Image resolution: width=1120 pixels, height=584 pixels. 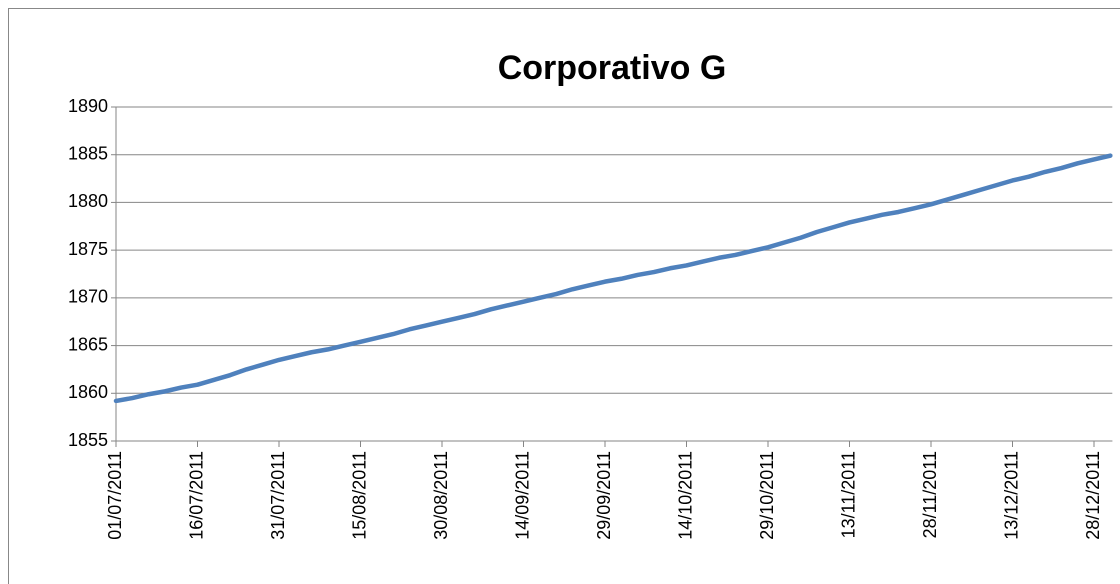 I want to click on y-tick-label: 1880, so click(x=88, y=201).